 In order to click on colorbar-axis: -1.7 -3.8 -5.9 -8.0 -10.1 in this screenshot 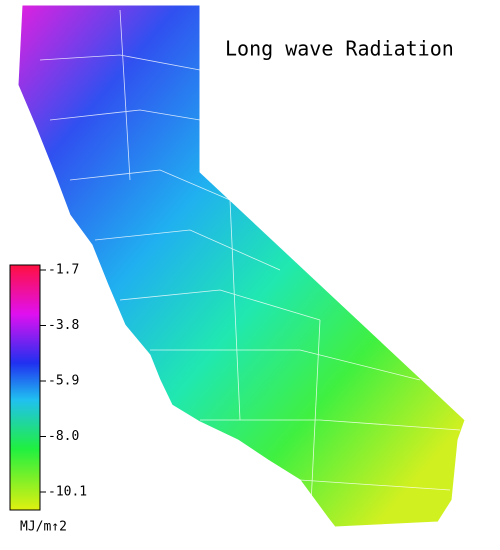, I will do `click(63, 381)`.